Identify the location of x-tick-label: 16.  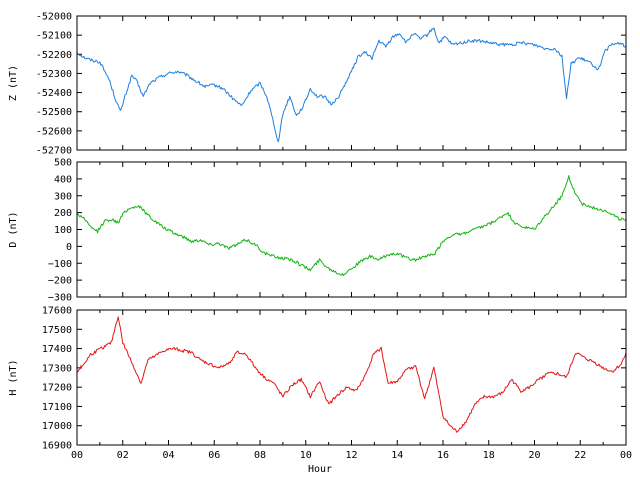
(443, 455).